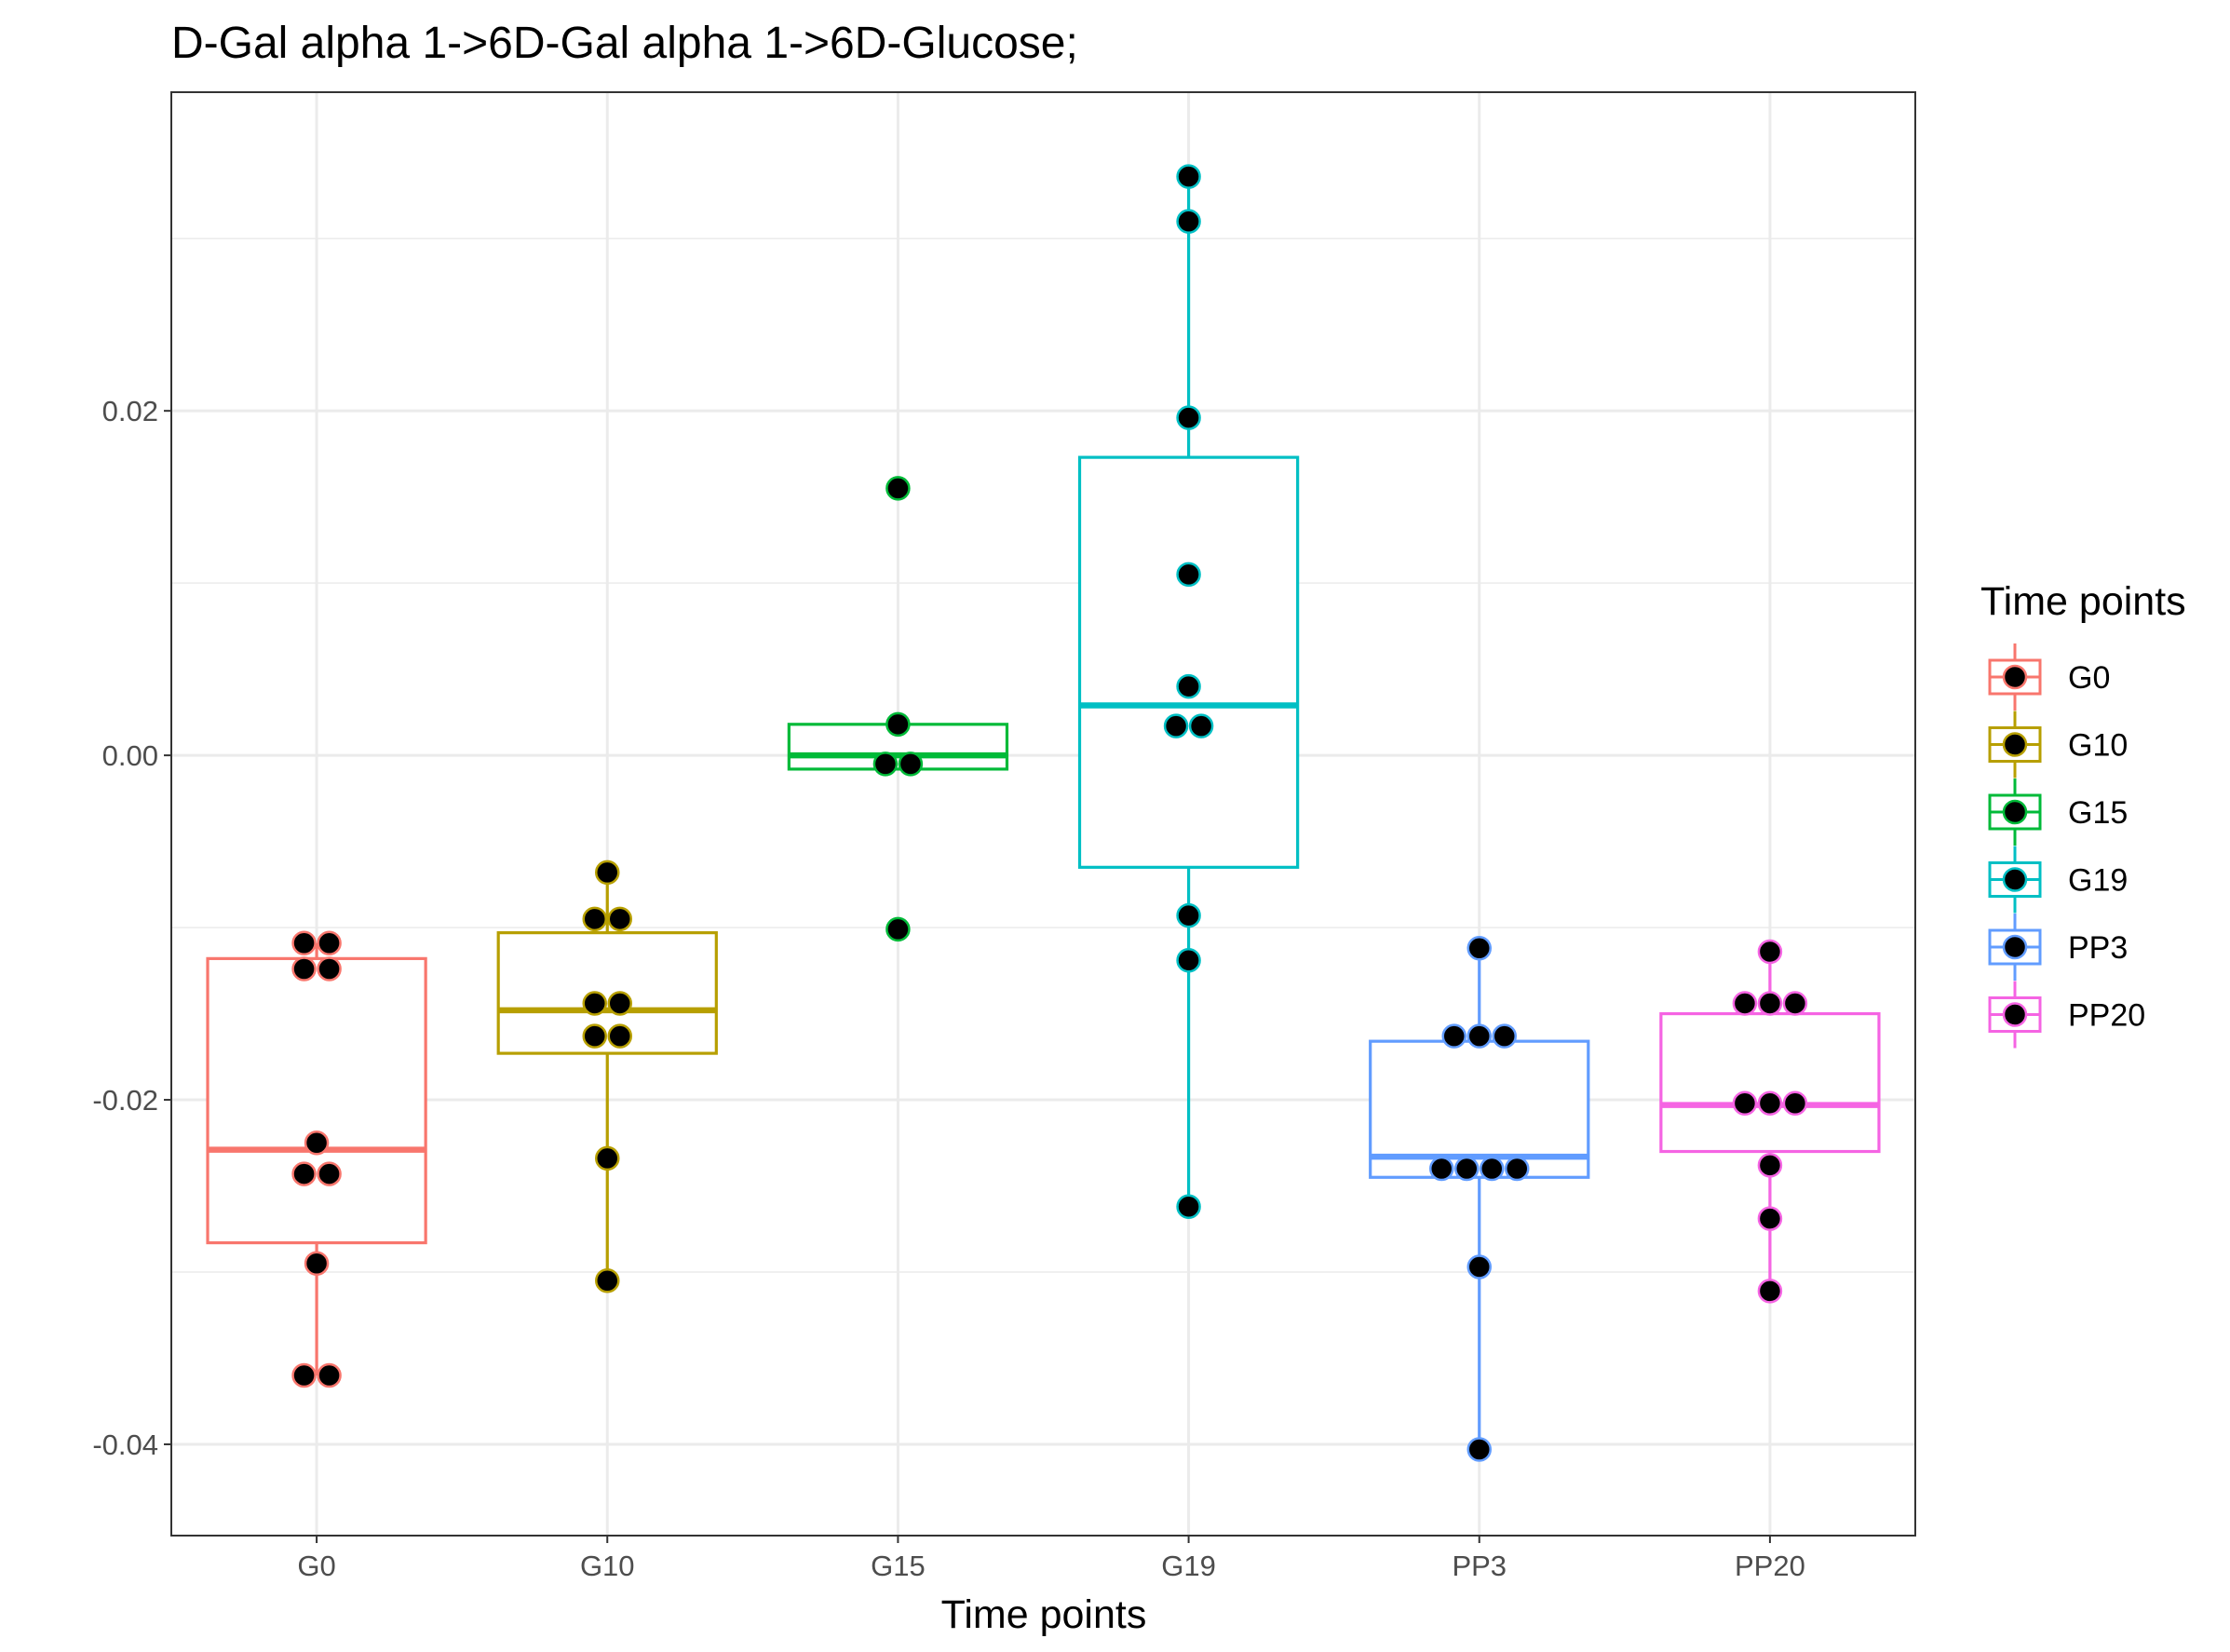 This screenshot has width=2230, height=1652. I want to click on legend-label: PP20, so click(2106, 1016).